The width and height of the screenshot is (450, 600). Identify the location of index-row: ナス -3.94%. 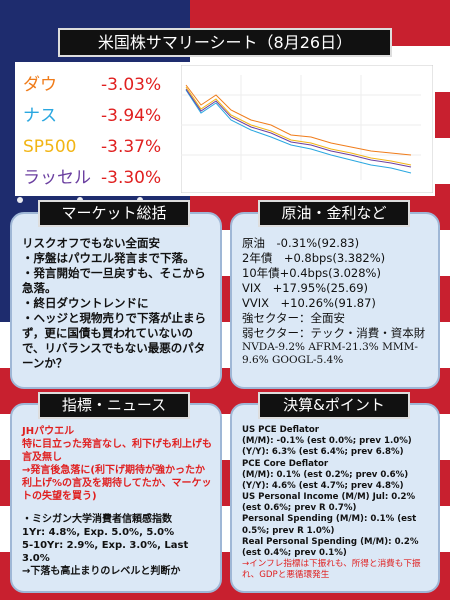
(108, 116).